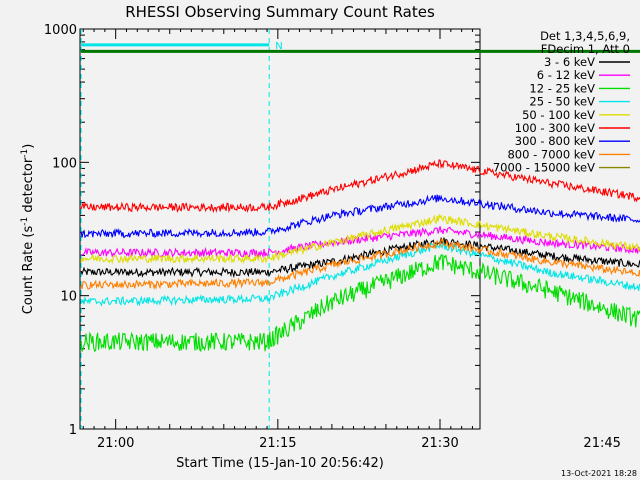 The height and width of the screenshot is (480, 640). I want to click on chart-title: RHESSI Observing Summary Count Rates, so click(280, 12).